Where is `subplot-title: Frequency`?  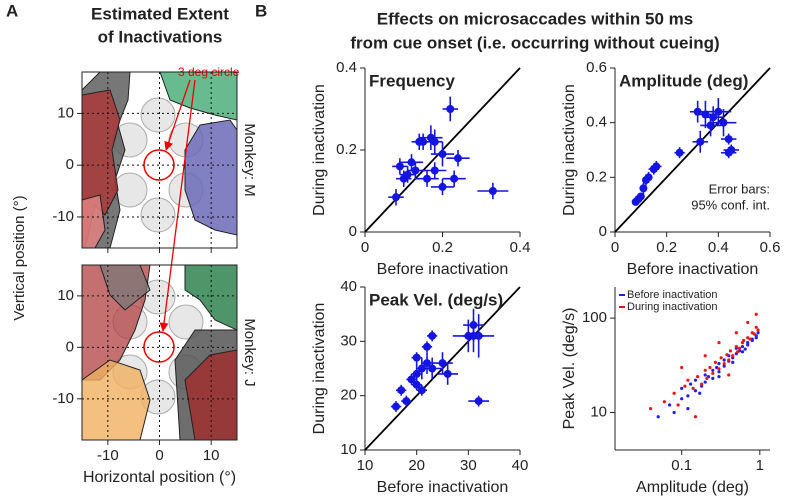 subplot-title: Frequency is located at coordinates (412, 80).